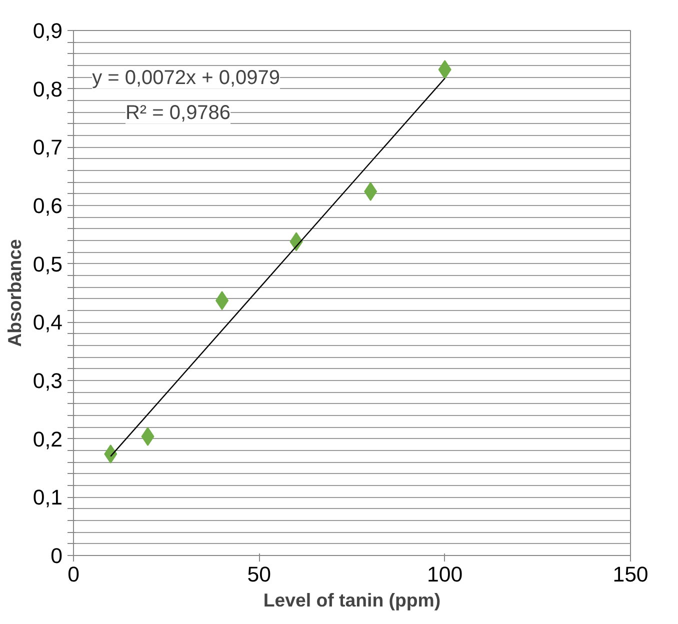 Image resolution: width=678 pixels, height=624 pixels. Describe the element at coordinates (56, 556) in the screenshot. I see `y-tick-label: 0` at that location.